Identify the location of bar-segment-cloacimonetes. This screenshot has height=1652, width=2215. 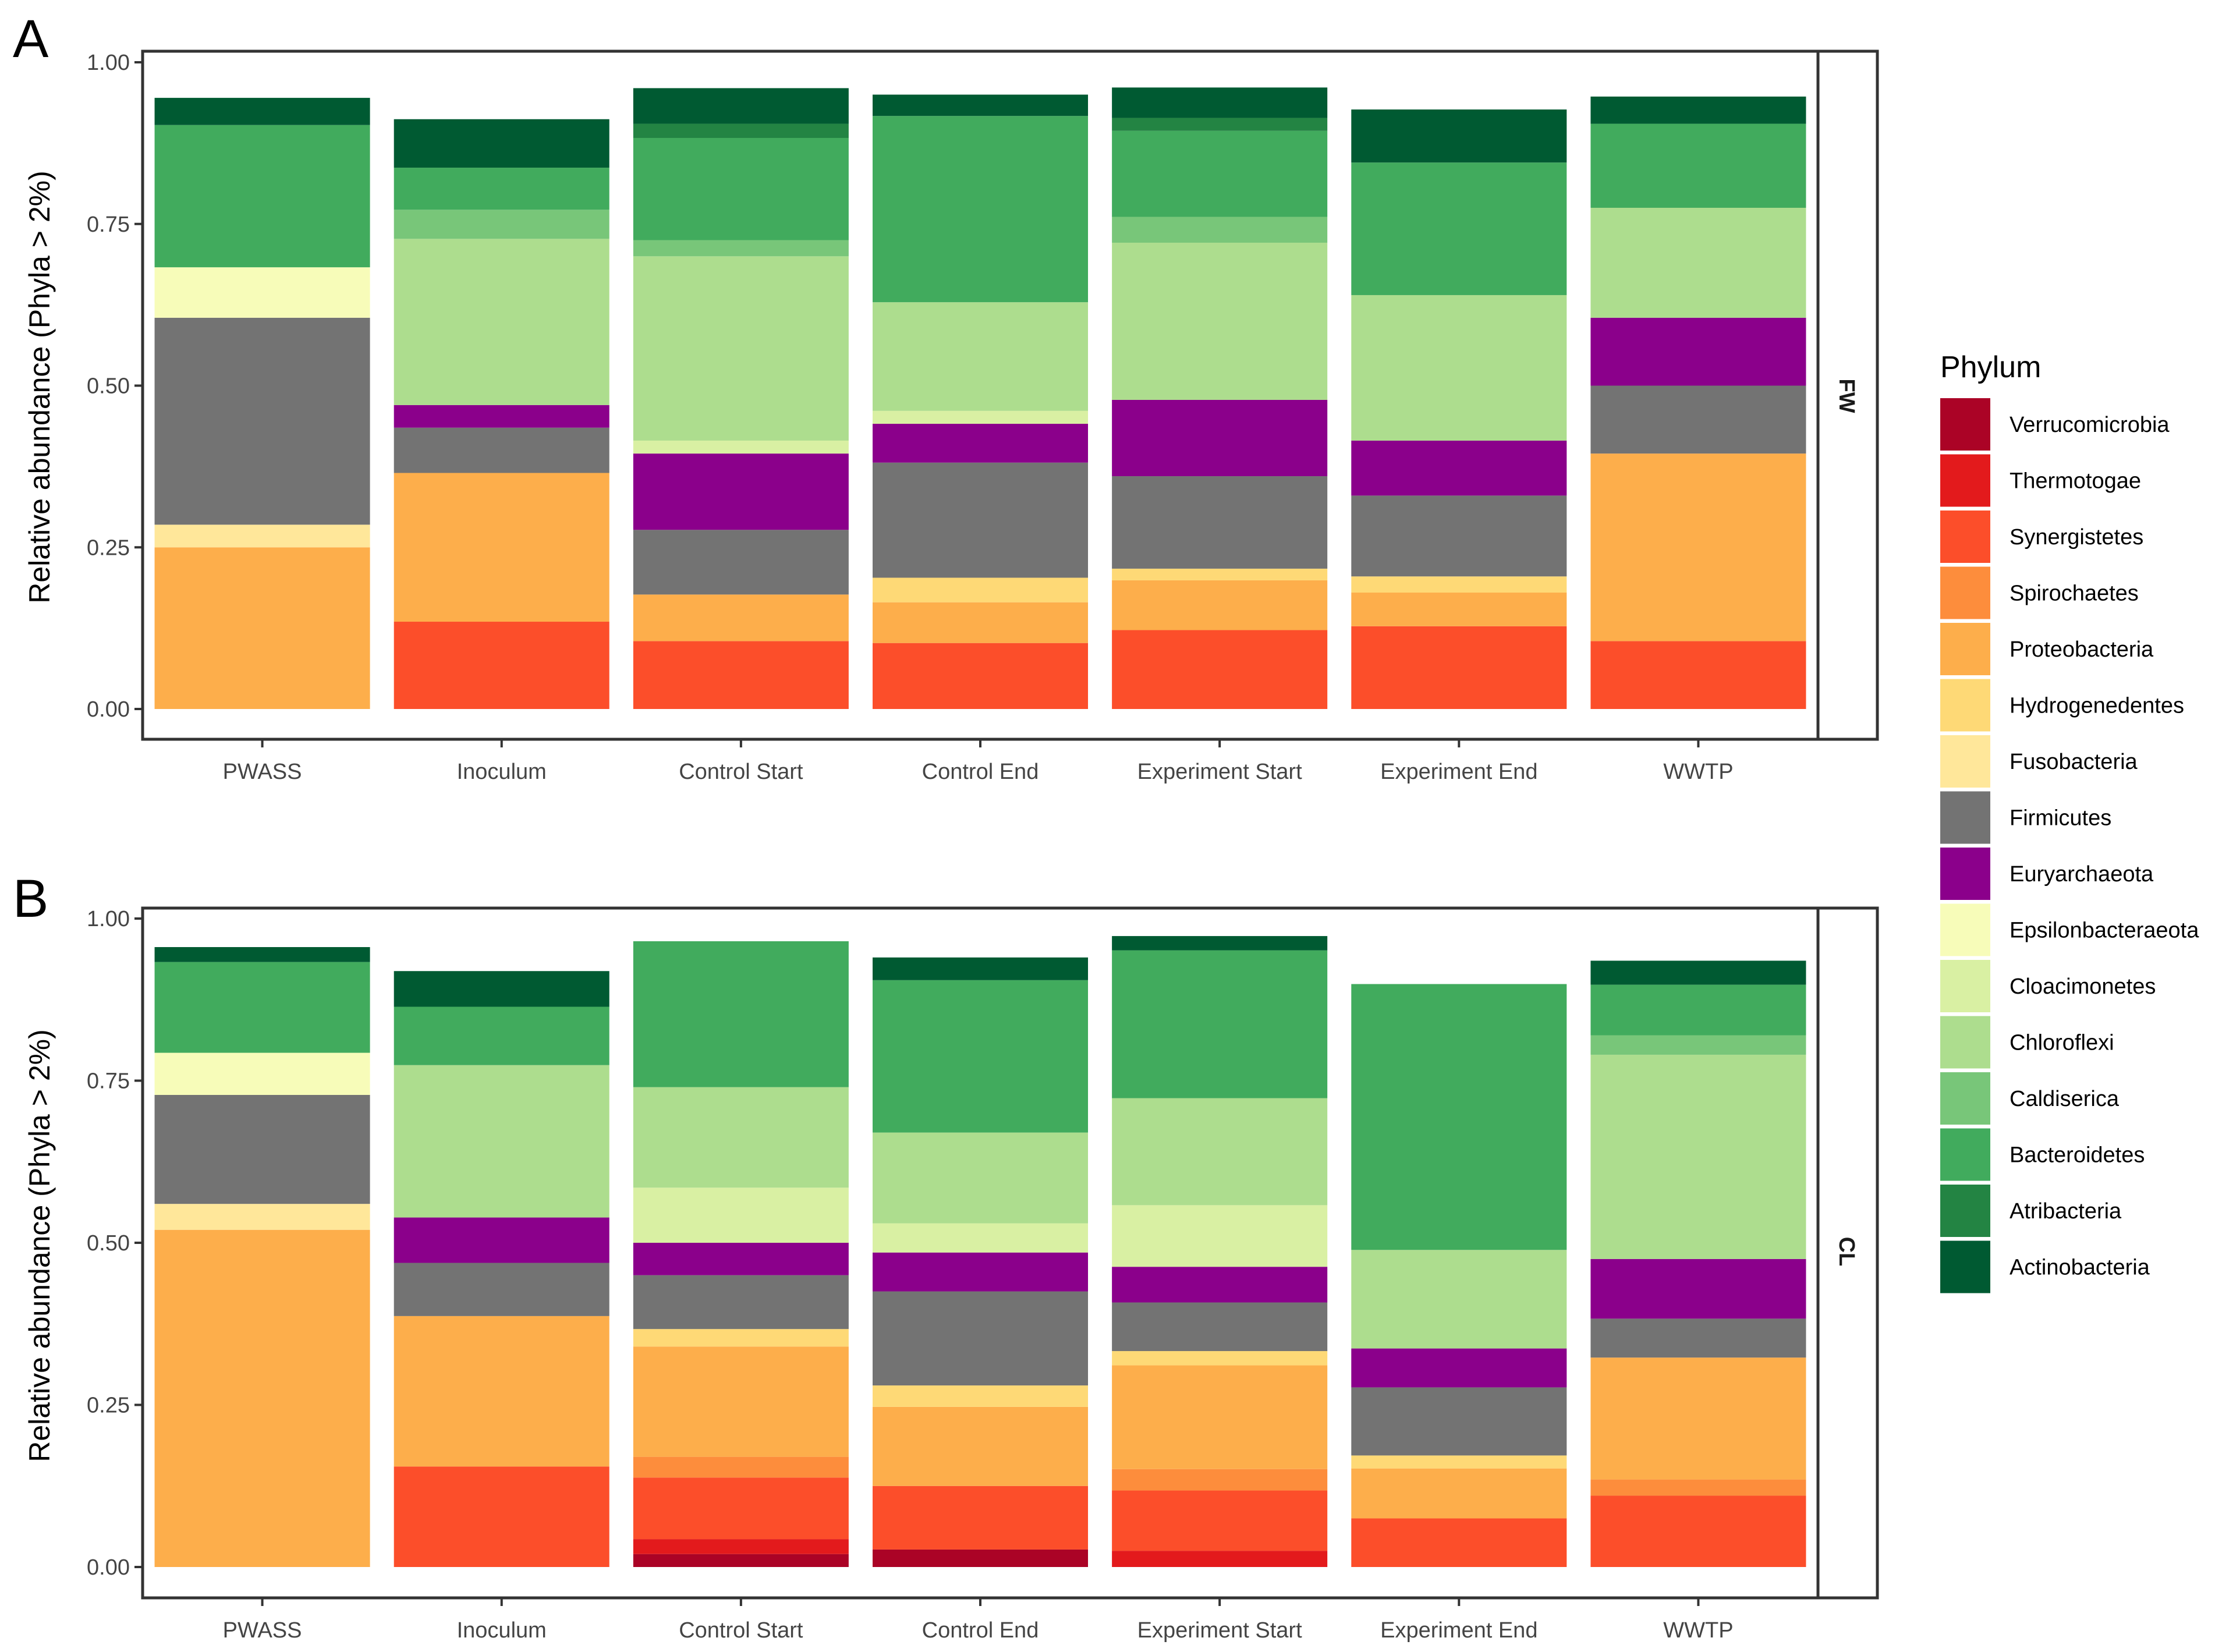
(741, 1215).